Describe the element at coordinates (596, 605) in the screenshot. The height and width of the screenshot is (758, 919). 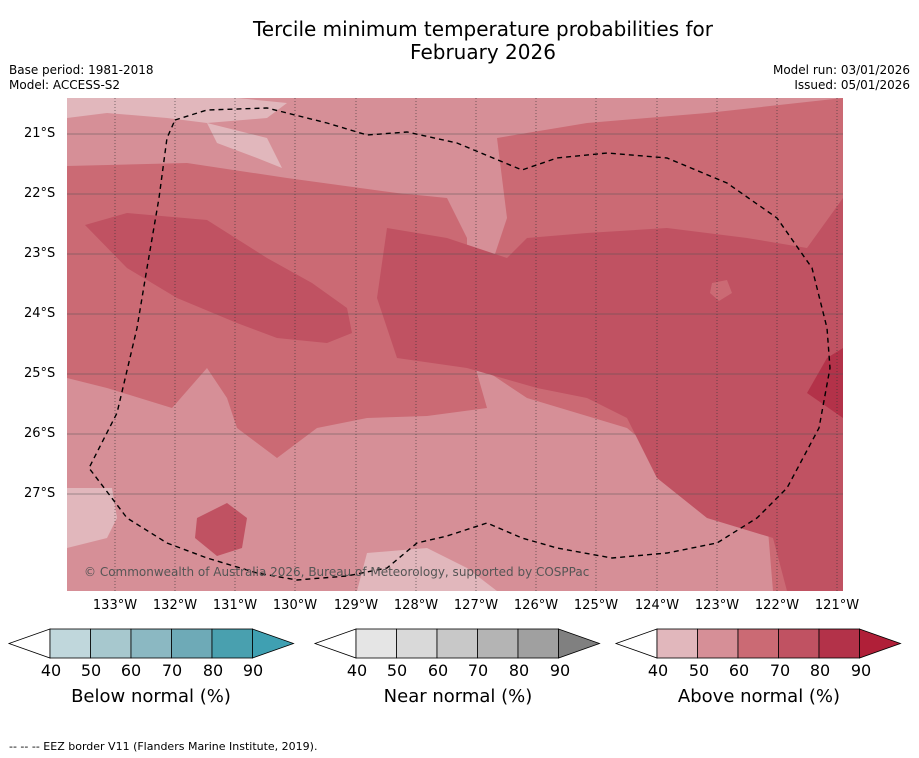
I see `lon-label: 125°W` at that location.